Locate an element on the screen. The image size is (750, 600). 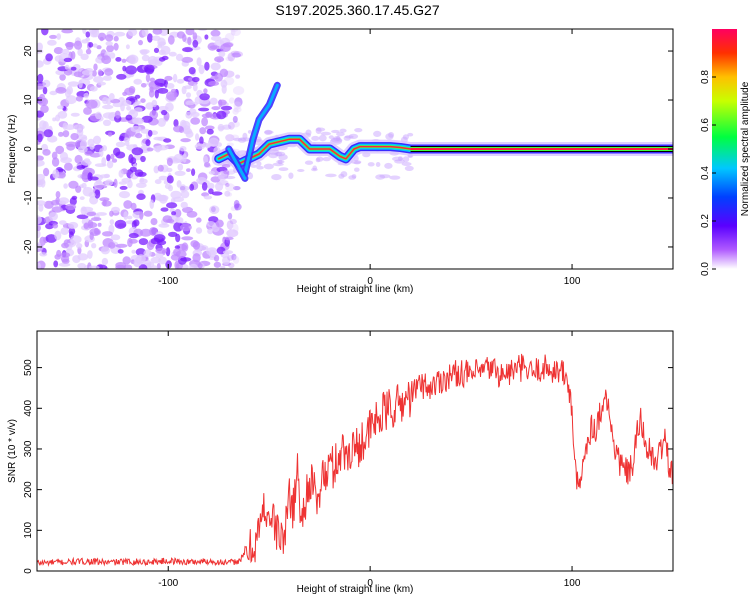
y-tick-label: 300 is located at coordinates (28, 448).